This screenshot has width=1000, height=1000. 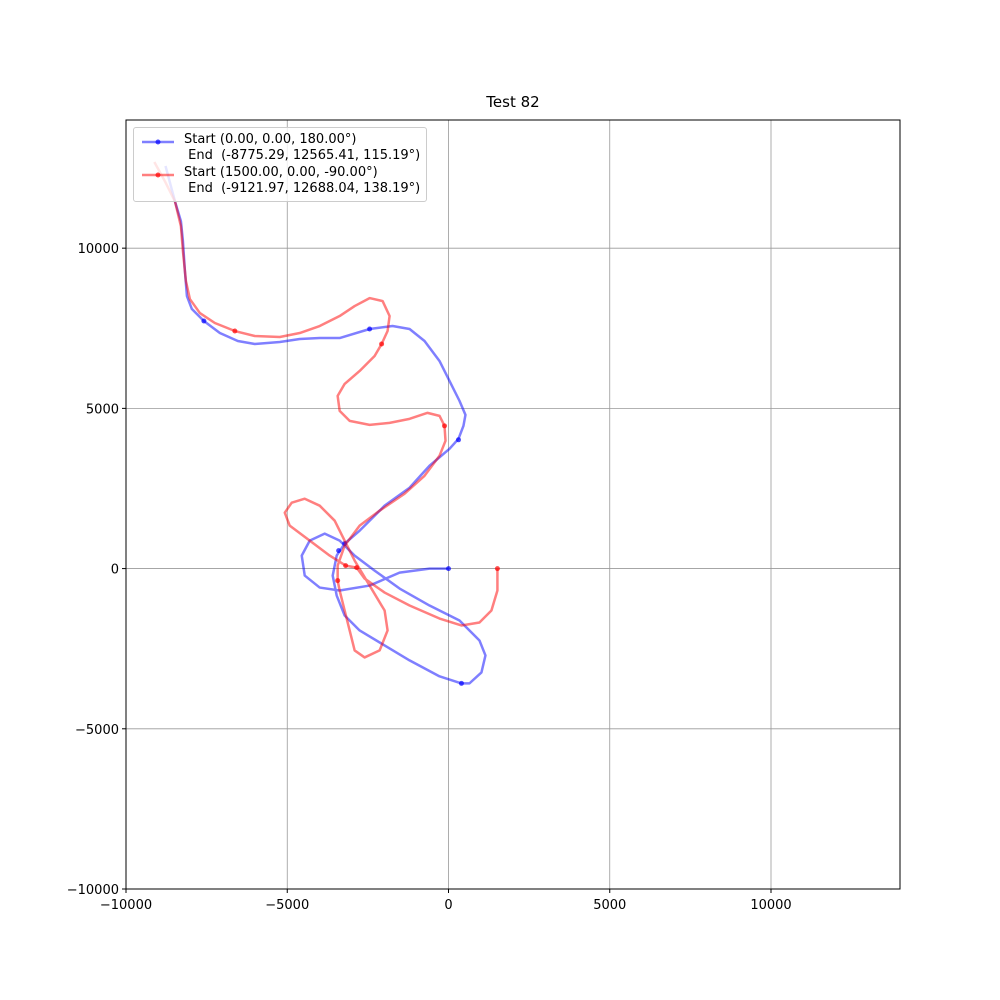 What do you see at coordinates (93, 890) in the screenshot?
I see `y-tick-label: −10000` at bounding box center [93, 890].